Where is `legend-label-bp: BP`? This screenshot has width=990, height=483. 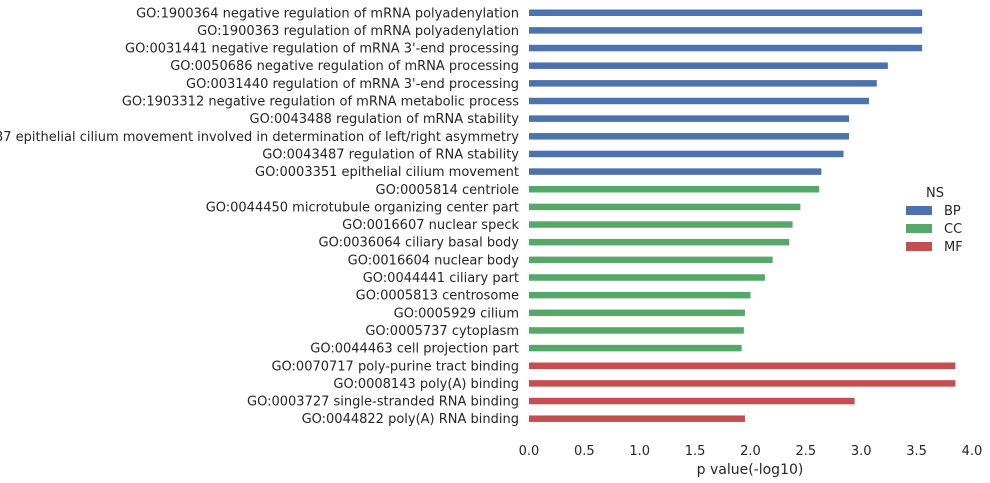
legend-label-bp: BP is located at coordinates (952, 211).